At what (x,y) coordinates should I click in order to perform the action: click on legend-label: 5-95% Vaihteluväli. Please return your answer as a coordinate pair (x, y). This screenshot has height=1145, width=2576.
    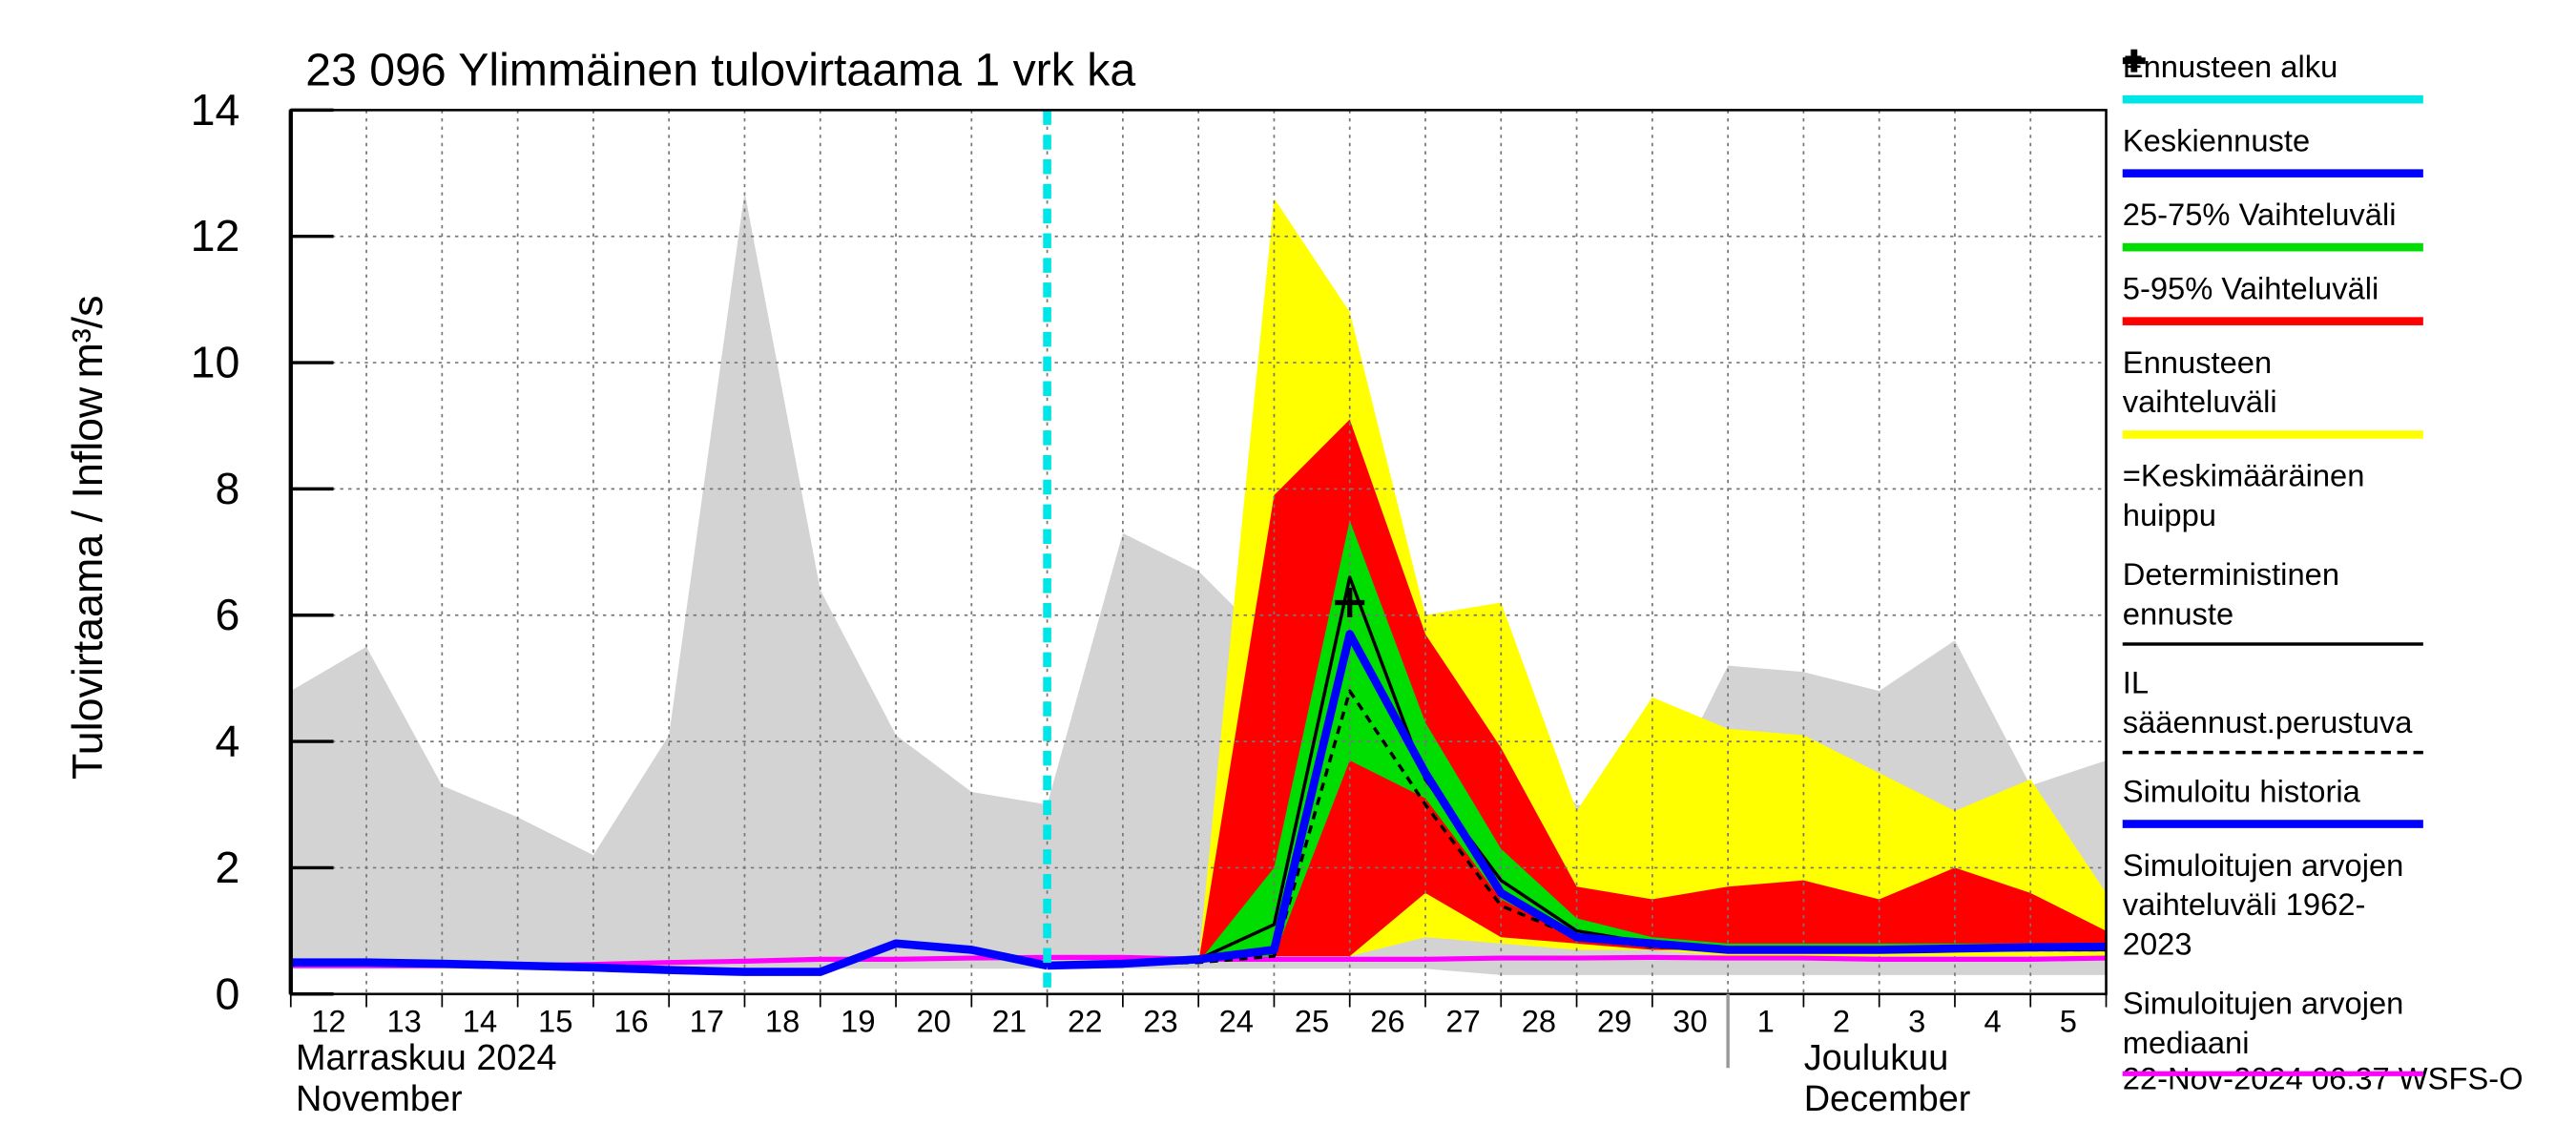
    Looking at the image, I should click on (2275, 290).